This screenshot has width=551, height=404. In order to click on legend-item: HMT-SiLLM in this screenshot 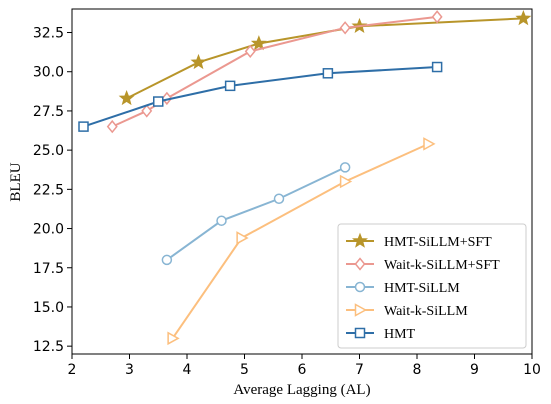, I will do `click(403, 288)`.